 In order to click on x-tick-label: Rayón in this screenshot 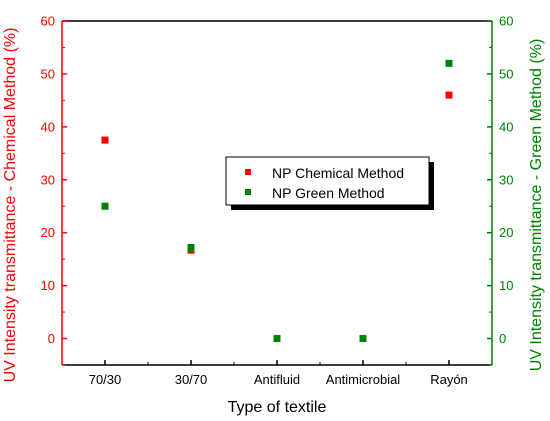, I will do `click(449, 379)`.